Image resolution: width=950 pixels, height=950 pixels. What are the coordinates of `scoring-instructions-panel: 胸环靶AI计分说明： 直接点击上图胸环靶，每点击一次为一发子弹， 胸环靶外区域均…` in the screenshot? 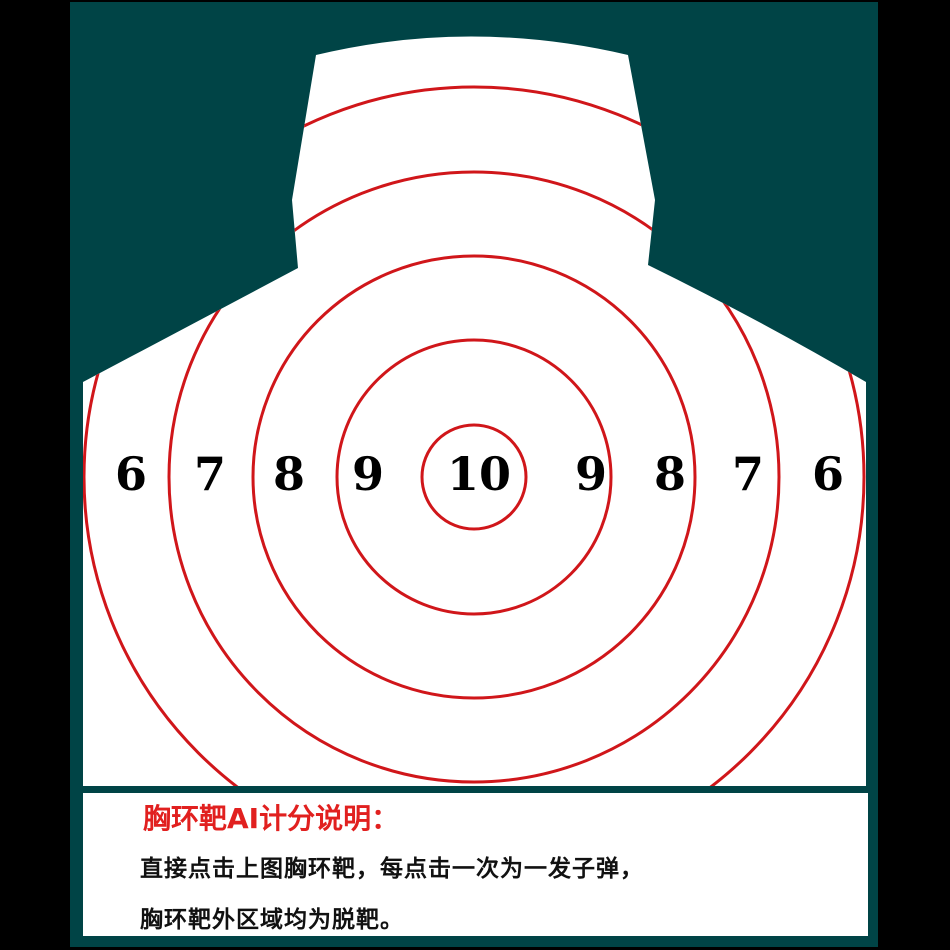 It's located at (475, 864).